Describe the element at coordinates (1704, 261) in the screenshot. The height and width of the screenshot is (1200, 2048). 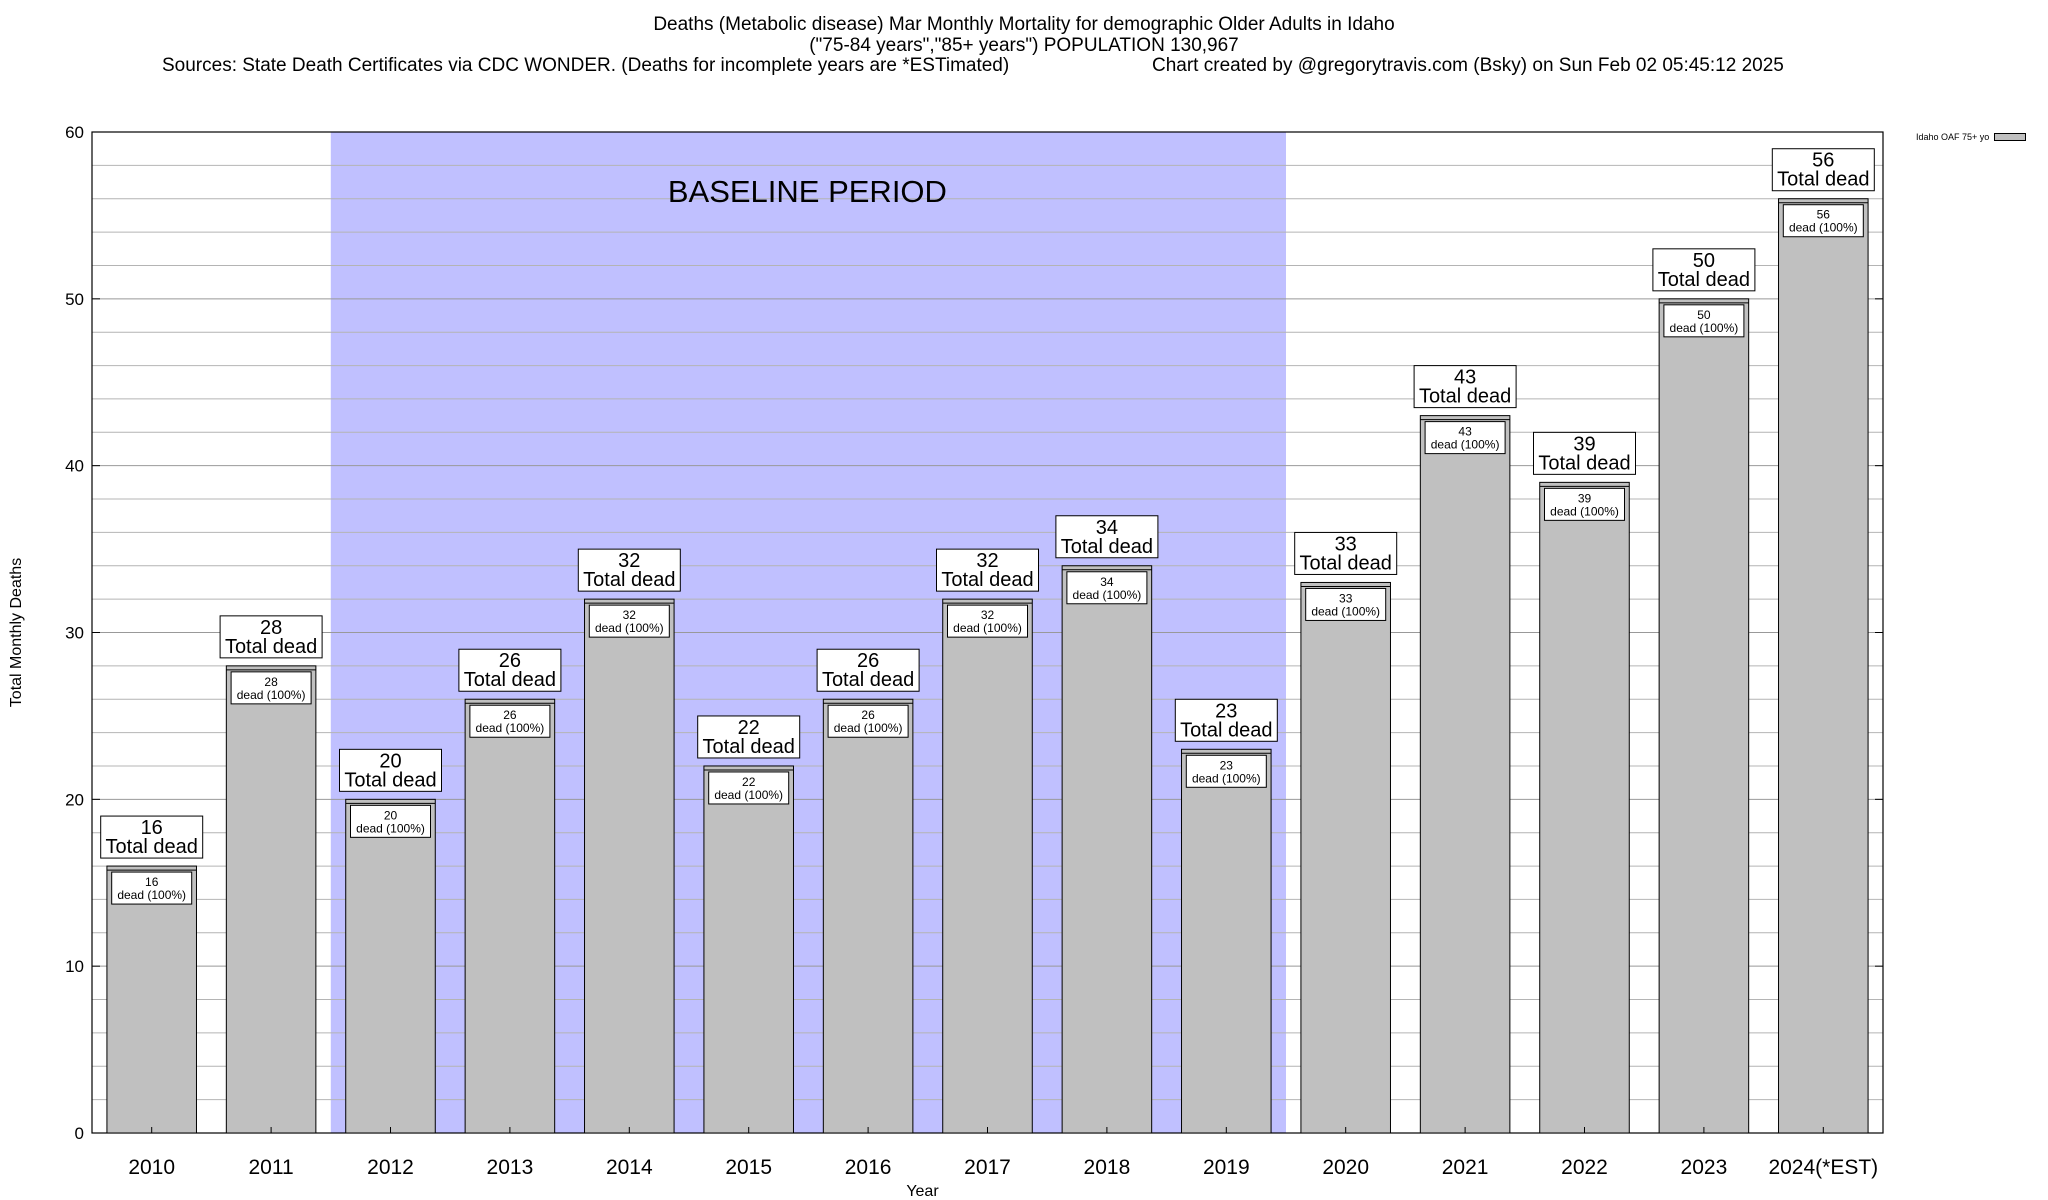
I see `top-value-label: 50` at that location.